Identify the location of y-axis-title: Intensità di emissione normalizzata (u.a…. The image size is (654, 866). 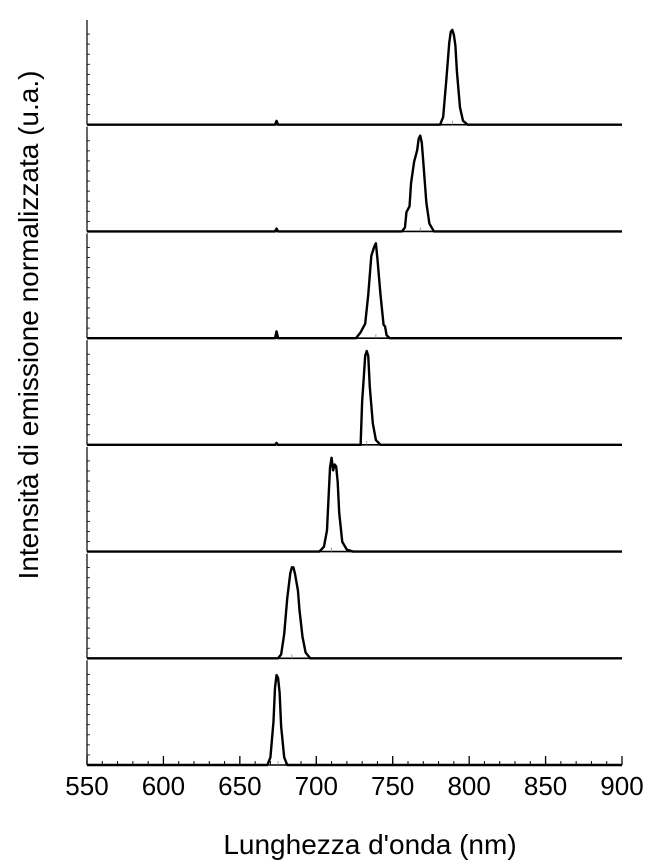
(28, 325).